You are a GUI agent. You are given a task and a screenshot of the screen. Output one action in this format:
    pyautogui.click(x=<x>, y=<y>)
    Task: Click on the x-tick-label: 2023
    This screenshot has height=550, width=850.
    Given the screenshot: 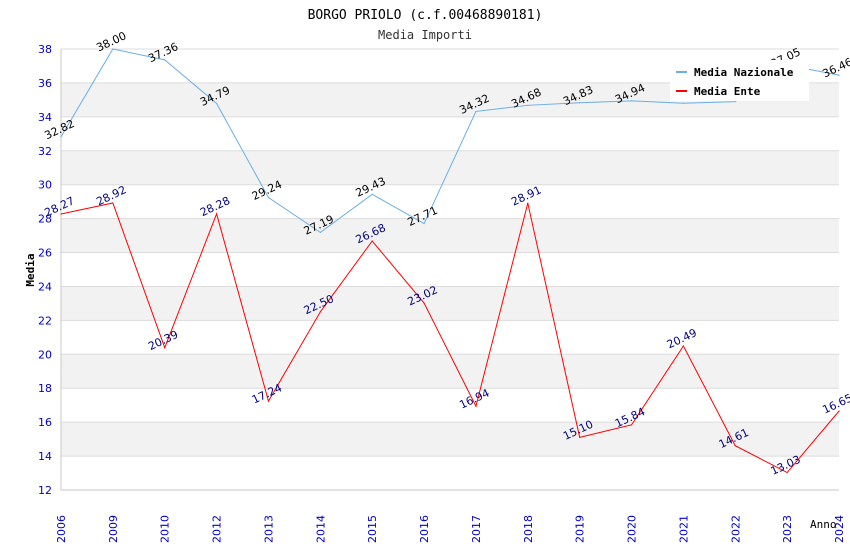 What is the action you would take?
    pyautogui.click(x=787, y=529)
    